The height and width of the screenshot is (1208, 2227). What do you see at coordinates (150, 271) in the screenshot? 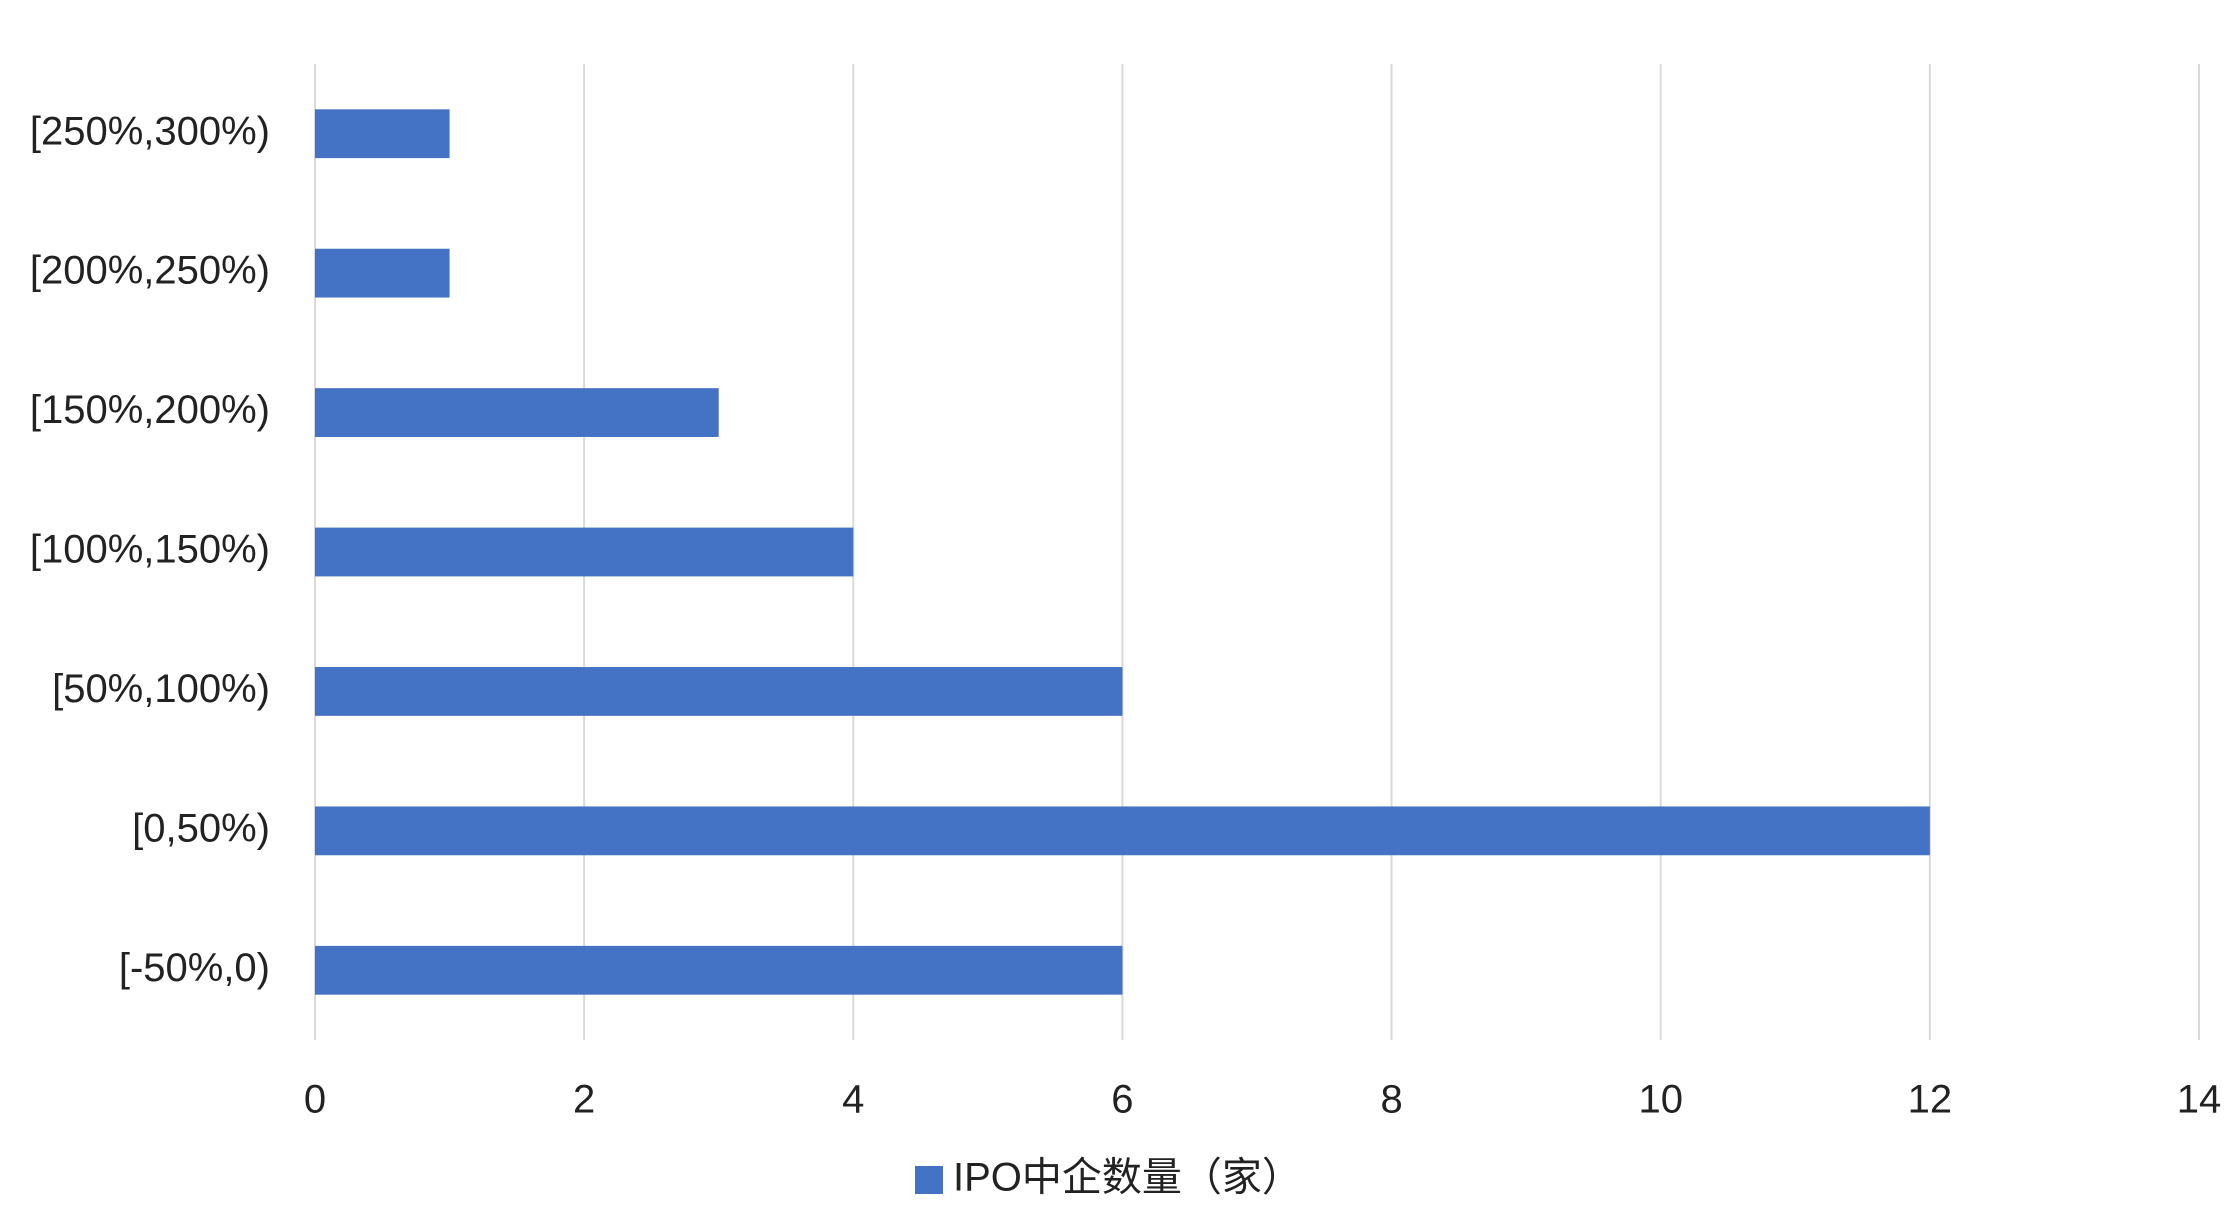
I see `y-tick-label: [200%,250%)` at bounding box center [150, 271].